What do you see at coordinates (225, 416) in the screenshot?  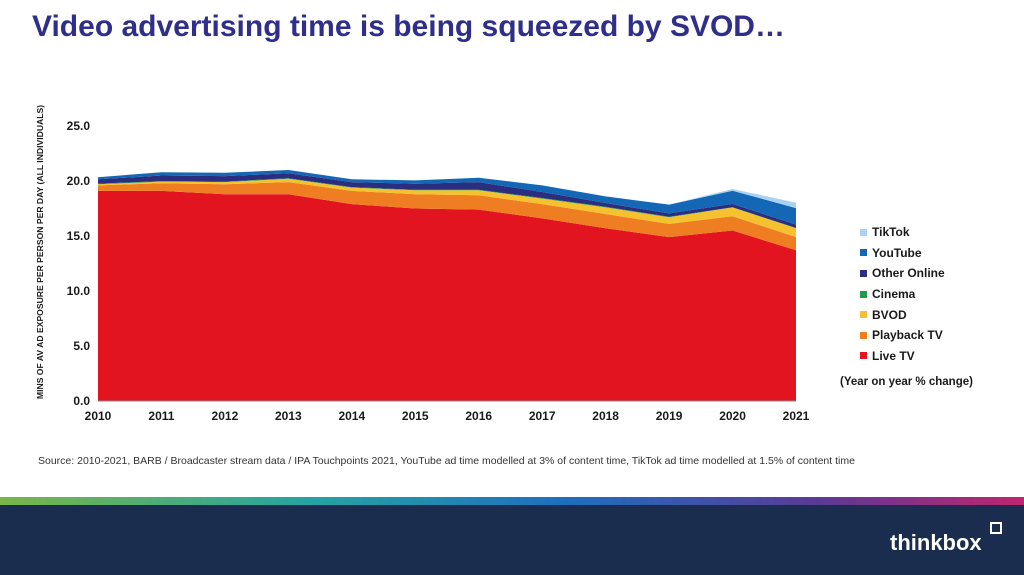 I see `x-tick-label: 2012` at bounding box center [225, 416].